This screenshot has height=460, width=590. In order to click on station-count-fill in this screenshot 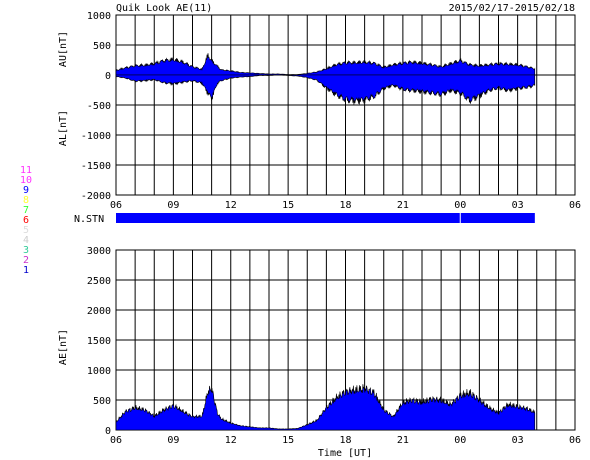, I will do `click(325, 218)`.